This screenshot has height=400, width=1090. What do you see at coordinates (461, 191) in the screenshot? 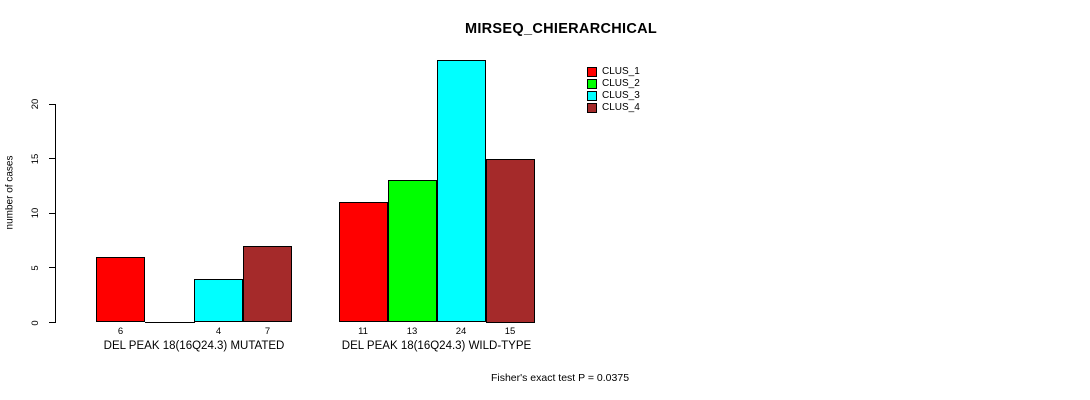
I see `bar-clus_3-group2` at bounding box center [461, 191].